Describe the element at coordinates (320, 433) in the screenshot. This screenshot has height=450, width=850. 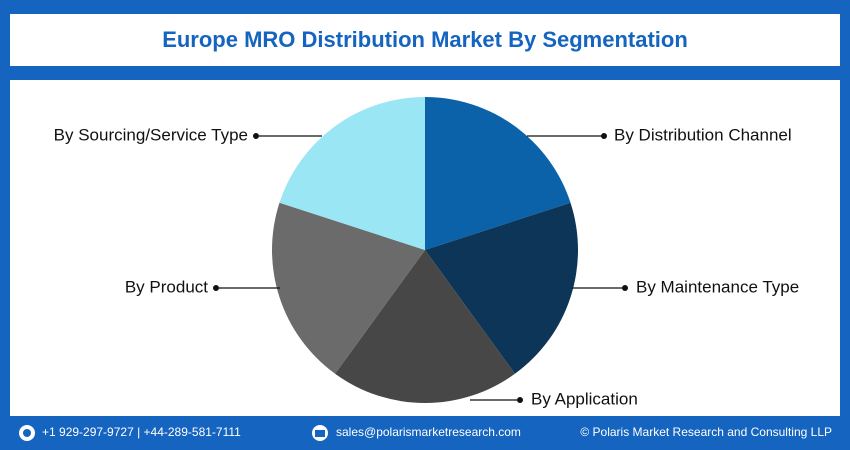
I see `email-icon` at that location.